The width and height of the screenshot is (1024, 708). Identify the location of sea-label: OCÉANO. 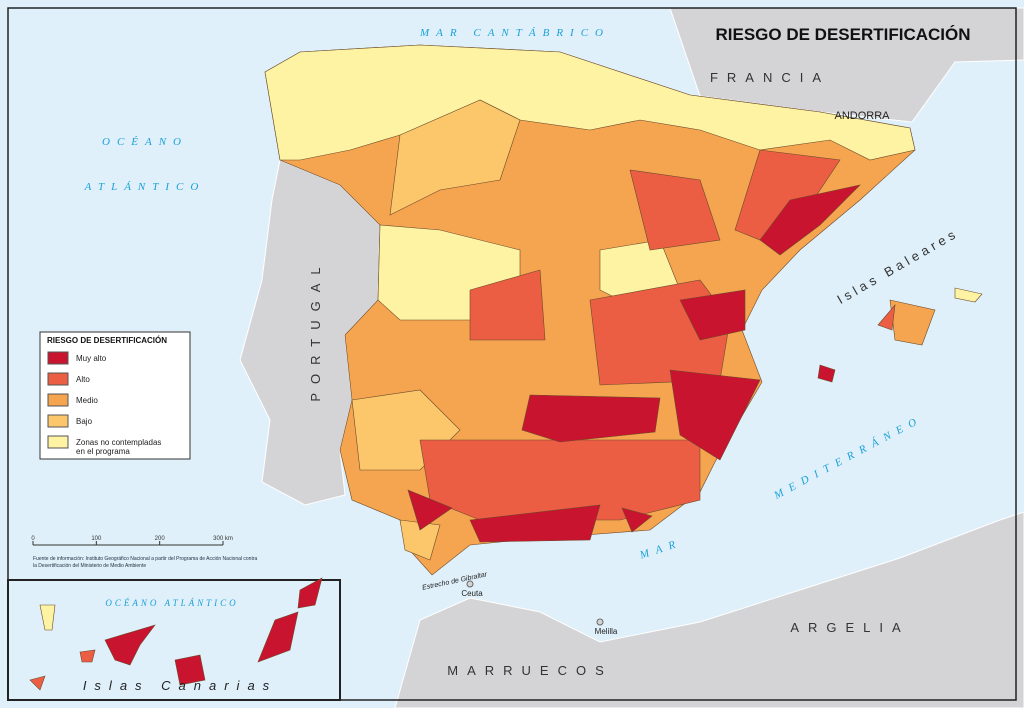
(145, 142).